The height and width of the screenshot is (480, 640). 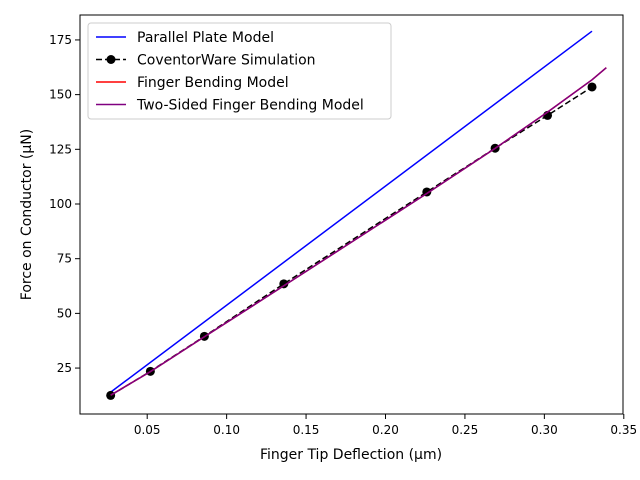 What do you see at coordinates (60, 40) in the screenshot?
I see `y-tick-label: 175` at bounding box center [60, 40].